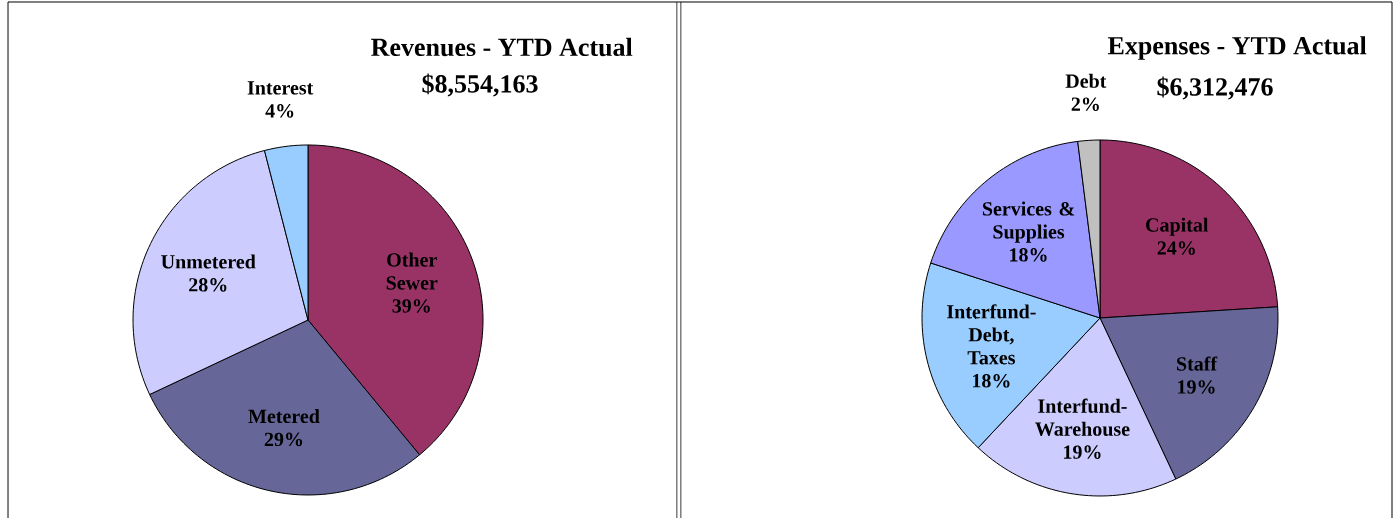 The height and width of the screenshot is (518, 1394). I want to click on chart-title: Expenses - YTD Actual, so click(1237, 48).